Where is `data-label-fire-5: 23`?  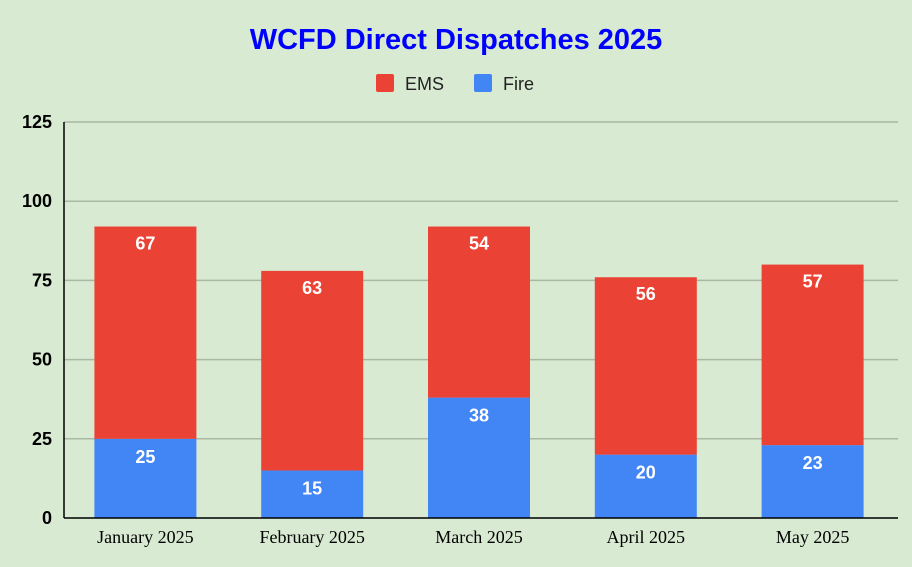 data-label-fire-5: 23 is located at coordinates (813, 463).